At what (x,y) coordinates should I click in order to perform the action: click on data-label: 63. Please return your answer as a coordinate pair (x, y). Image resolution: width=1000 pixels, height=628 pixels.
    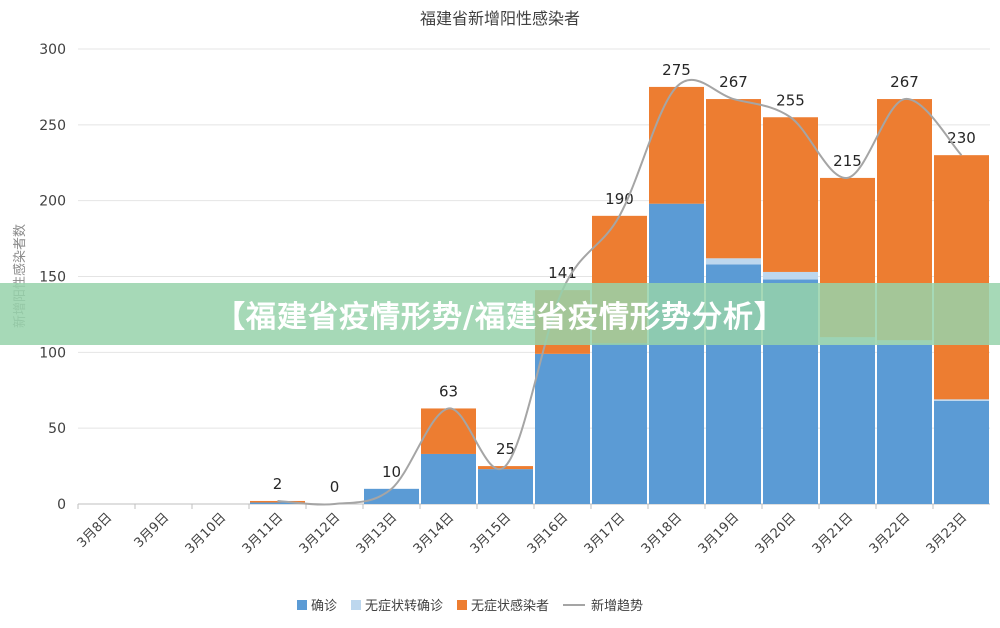
    Looking at the image, I should click on (448, 391).